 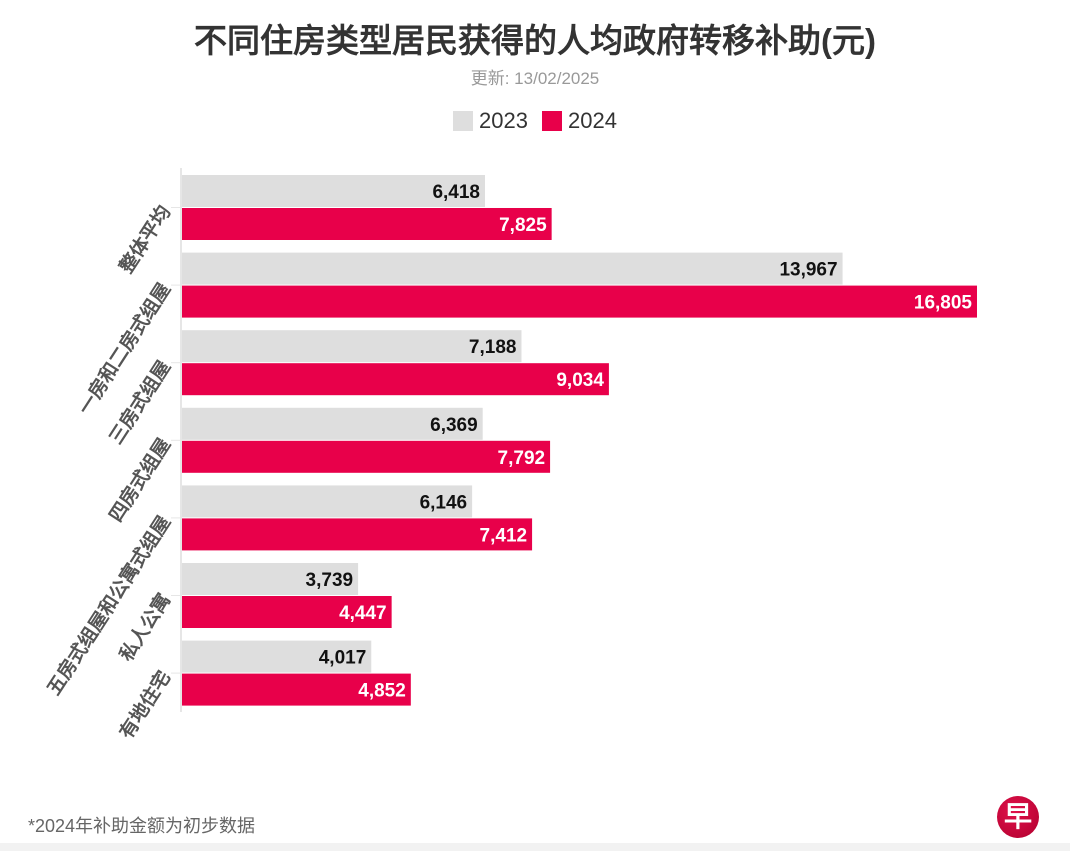 What do you see at coordinates (456, 192) in the screenshot?
I see `data-label: 6,418` at bounding box center [456, 192].